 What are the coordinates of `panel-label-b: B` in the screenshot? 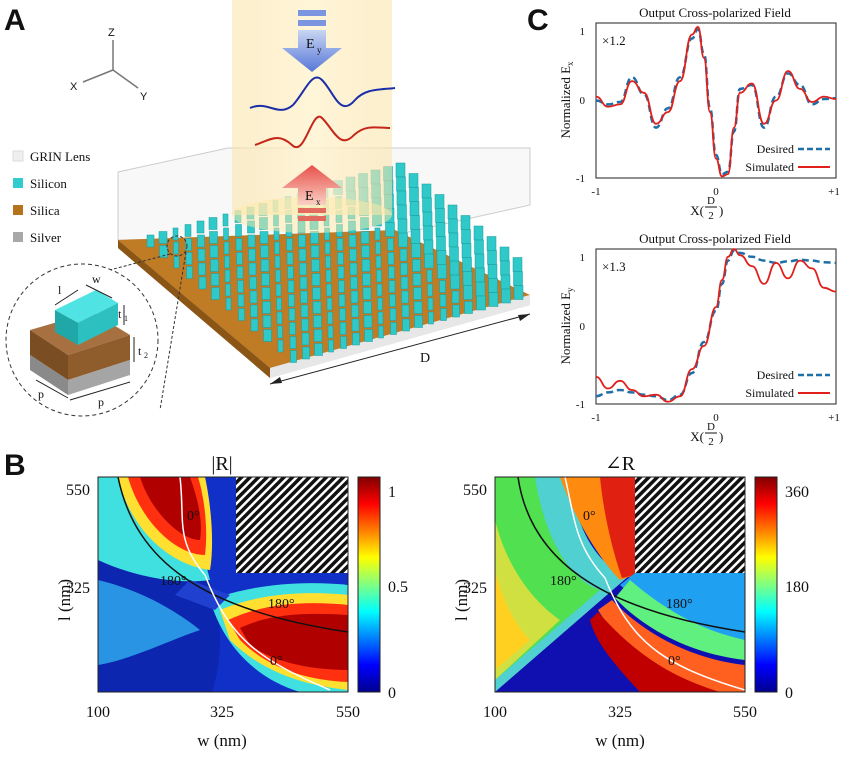 It's located at (15, 465).